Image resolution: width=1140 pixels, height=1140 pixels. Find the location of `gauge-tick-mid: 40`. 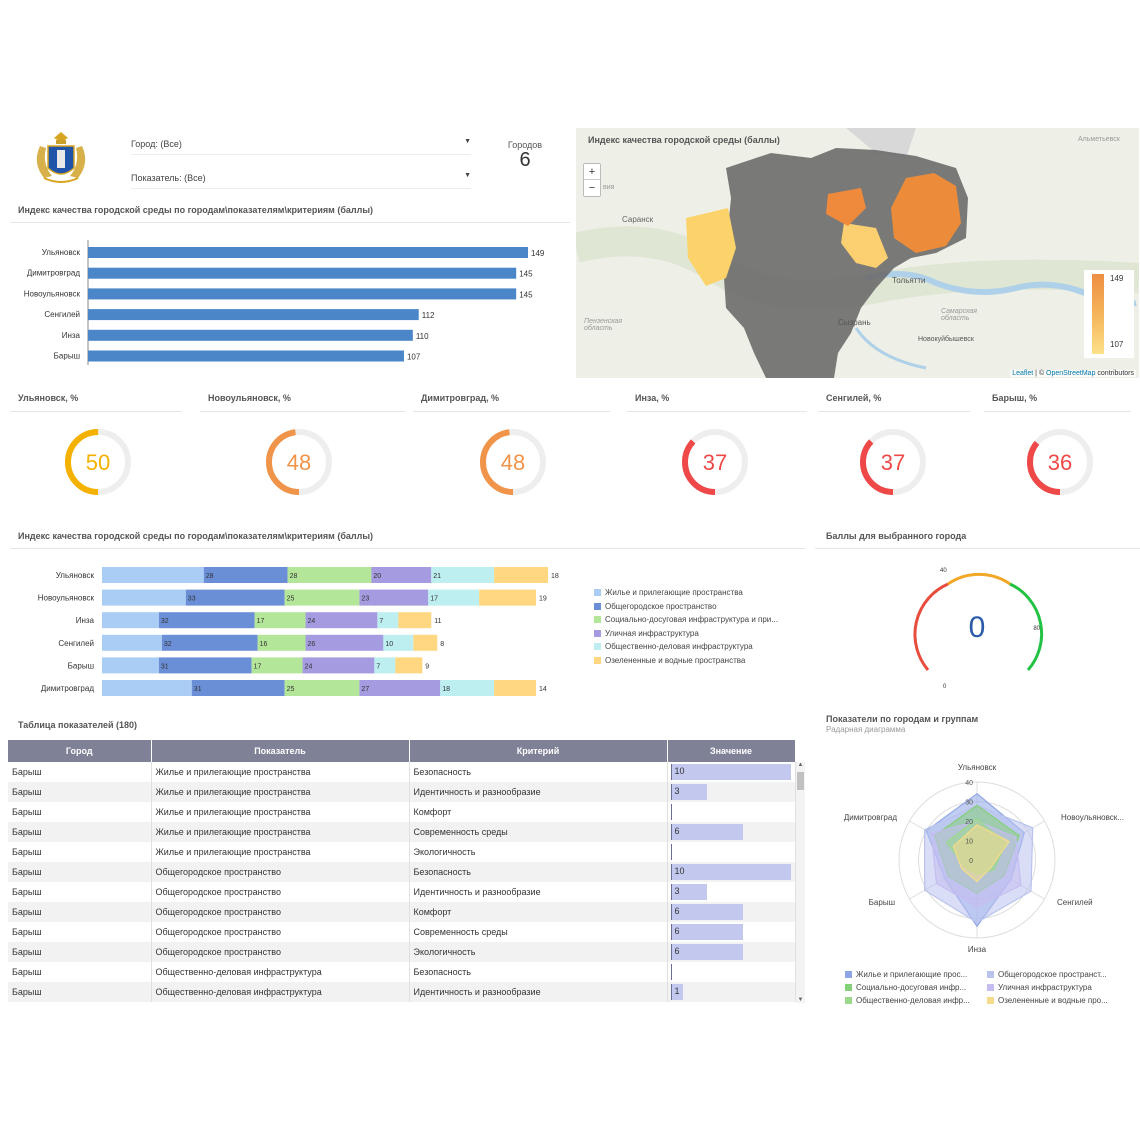

gauge-tick-mid: 40 is located at coordinates (943, 571).